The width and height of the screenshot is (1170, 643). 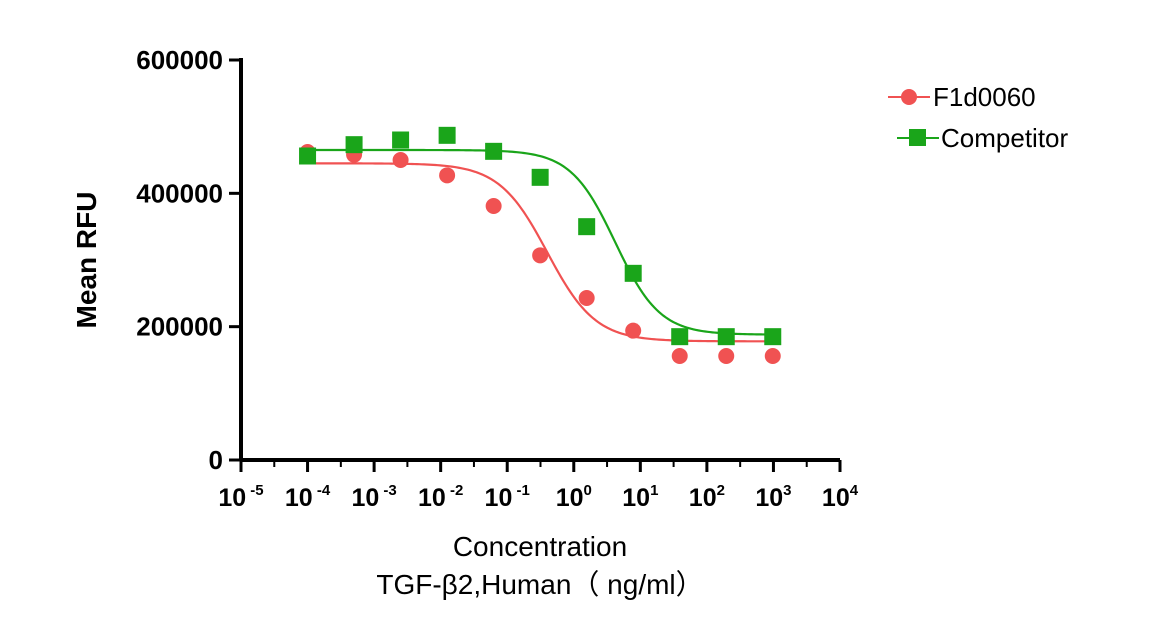 What do you see at coordinates (240, 497) in the screenshot?
I see `x-tick-label: 10 -5` at bounding box center [240, 497].